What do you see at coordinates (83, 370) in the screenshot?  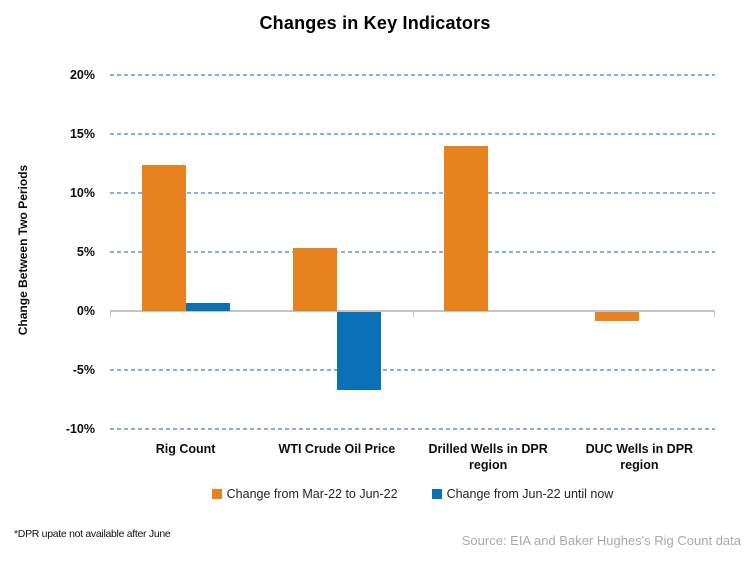 I see `y-axis-tick-label: -5%` at bounding box center [83, 370].